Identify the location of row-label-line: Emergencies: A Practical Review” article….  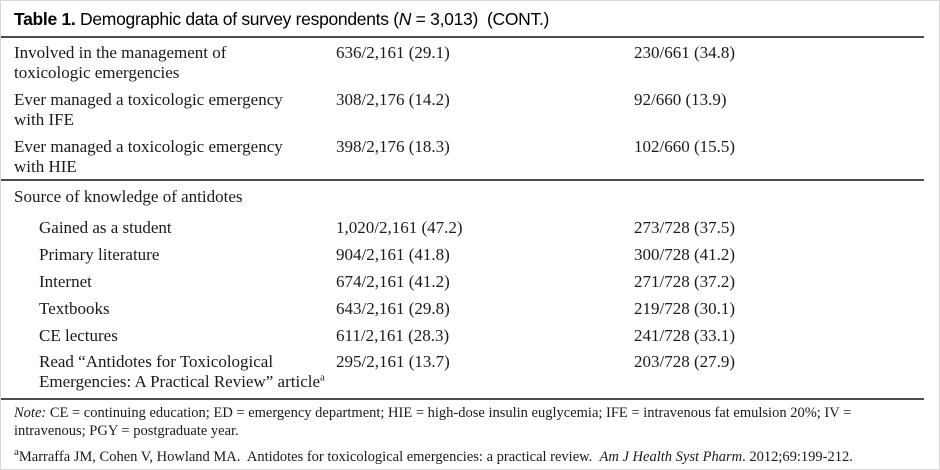
(187, 382).